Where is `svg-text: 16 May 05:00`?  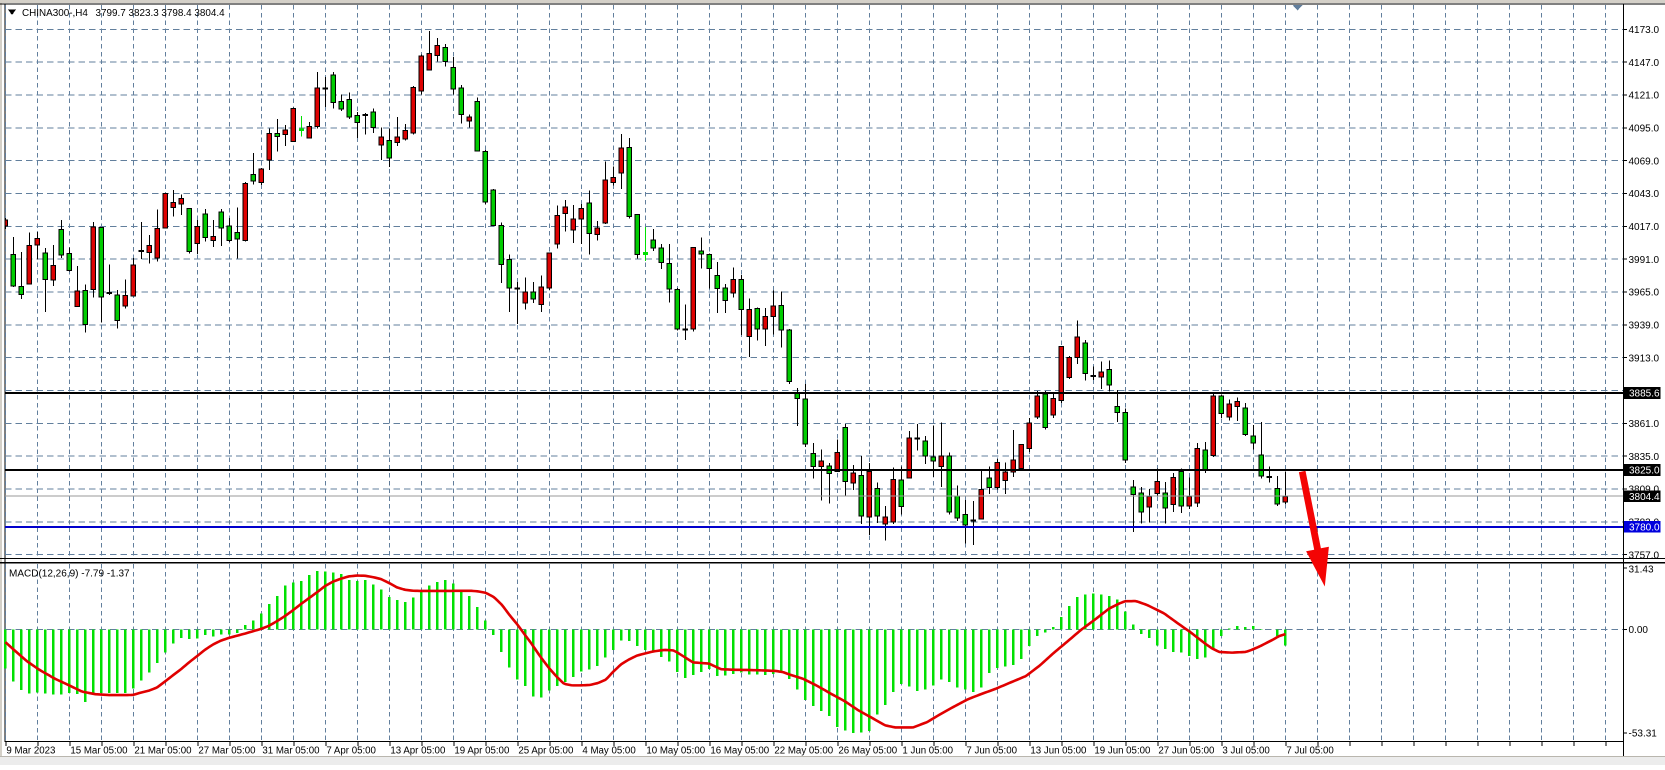 svg-text: 16 May 05:00 is located at coordinates (739, 751).